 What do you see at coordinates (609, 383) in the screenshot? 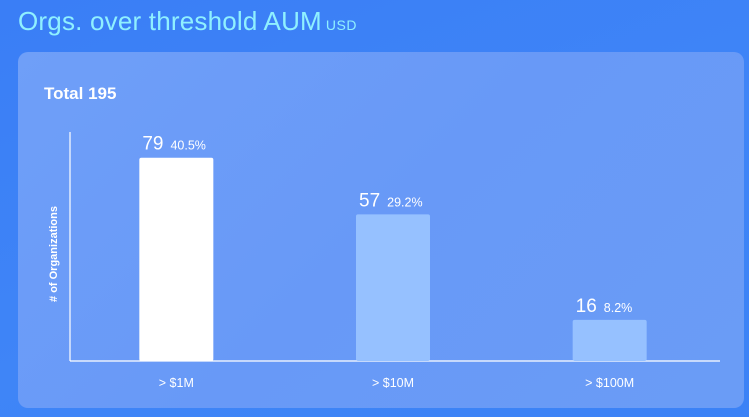
I see `x-tick-label-3: > $100M` at bounding box center [609, 383].